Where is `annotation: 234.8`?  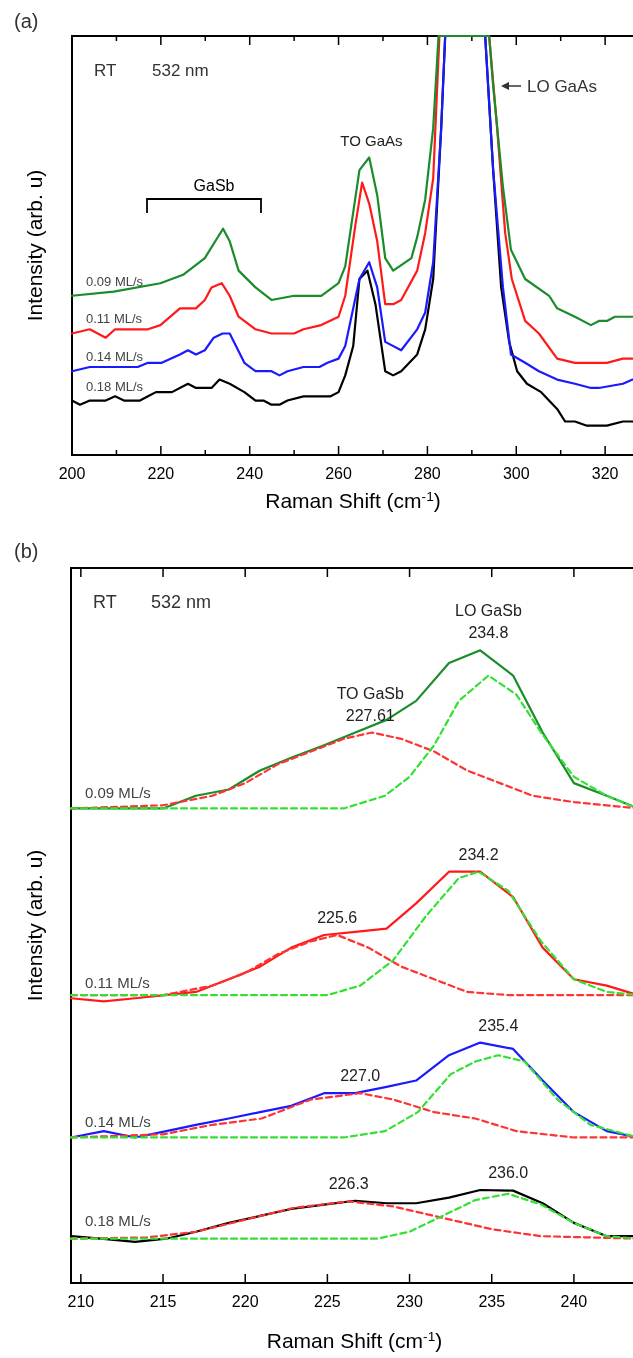 annotation: 234.8 is located at coordinates (488, 633).